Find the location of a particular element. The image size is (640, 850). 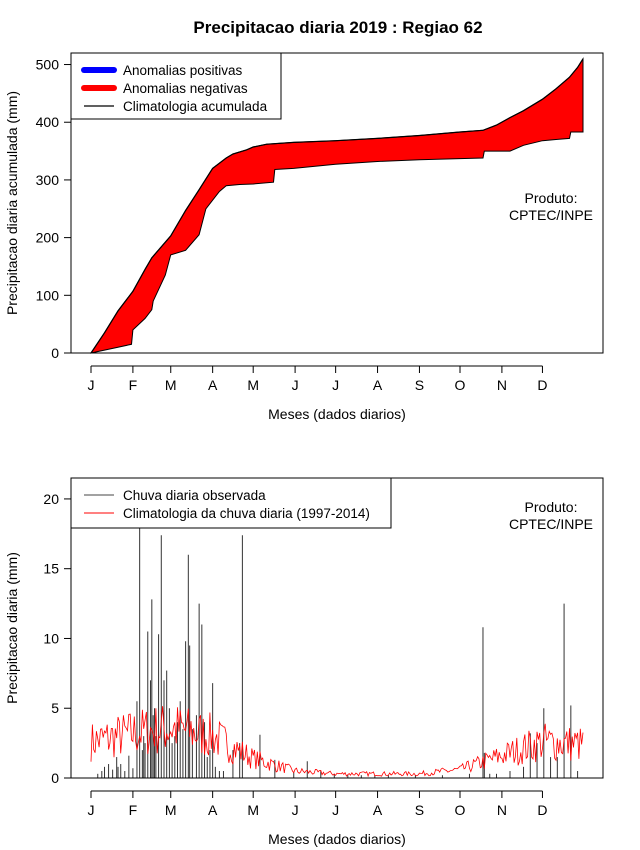

top-y-tick-label: 500 is located at coordinates (48, 65).